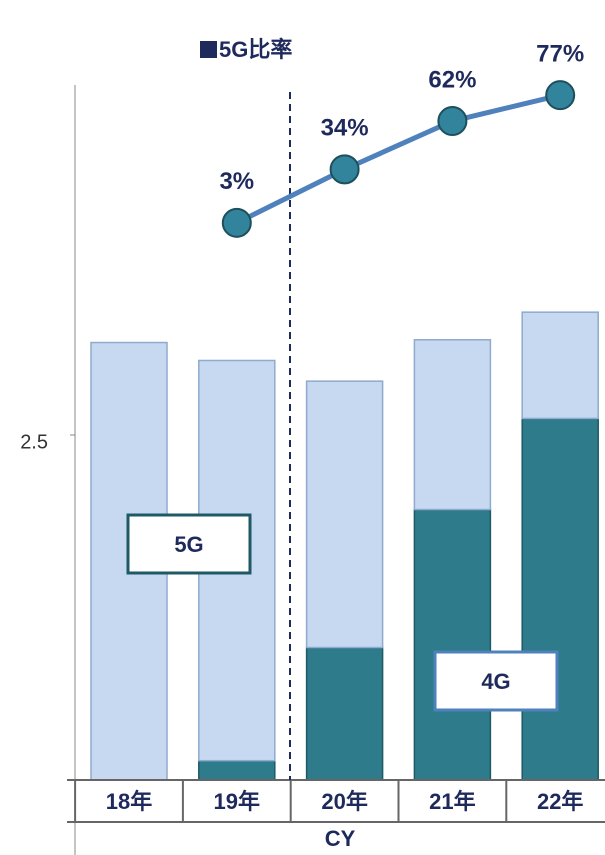 This screenshot has height=855, width=605. Describe the element at coordinates (452, 79) in the screenshot. I see `data-label: 62%` at that location.